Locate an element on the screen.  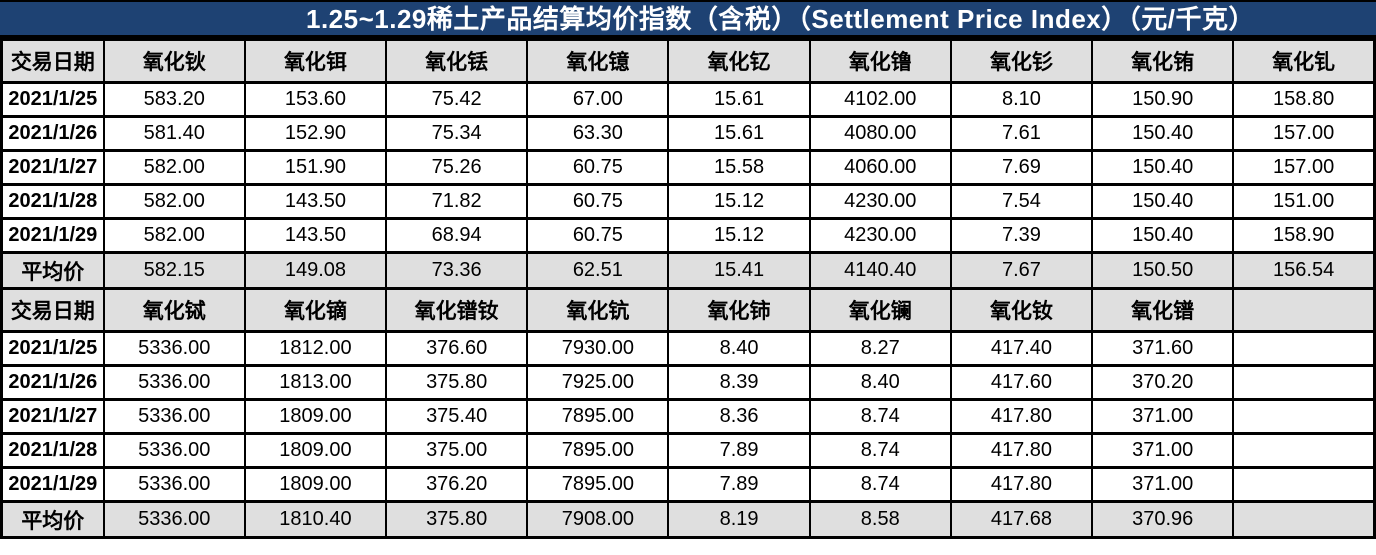
product-header-cell is located at coordinates (1304, 310).